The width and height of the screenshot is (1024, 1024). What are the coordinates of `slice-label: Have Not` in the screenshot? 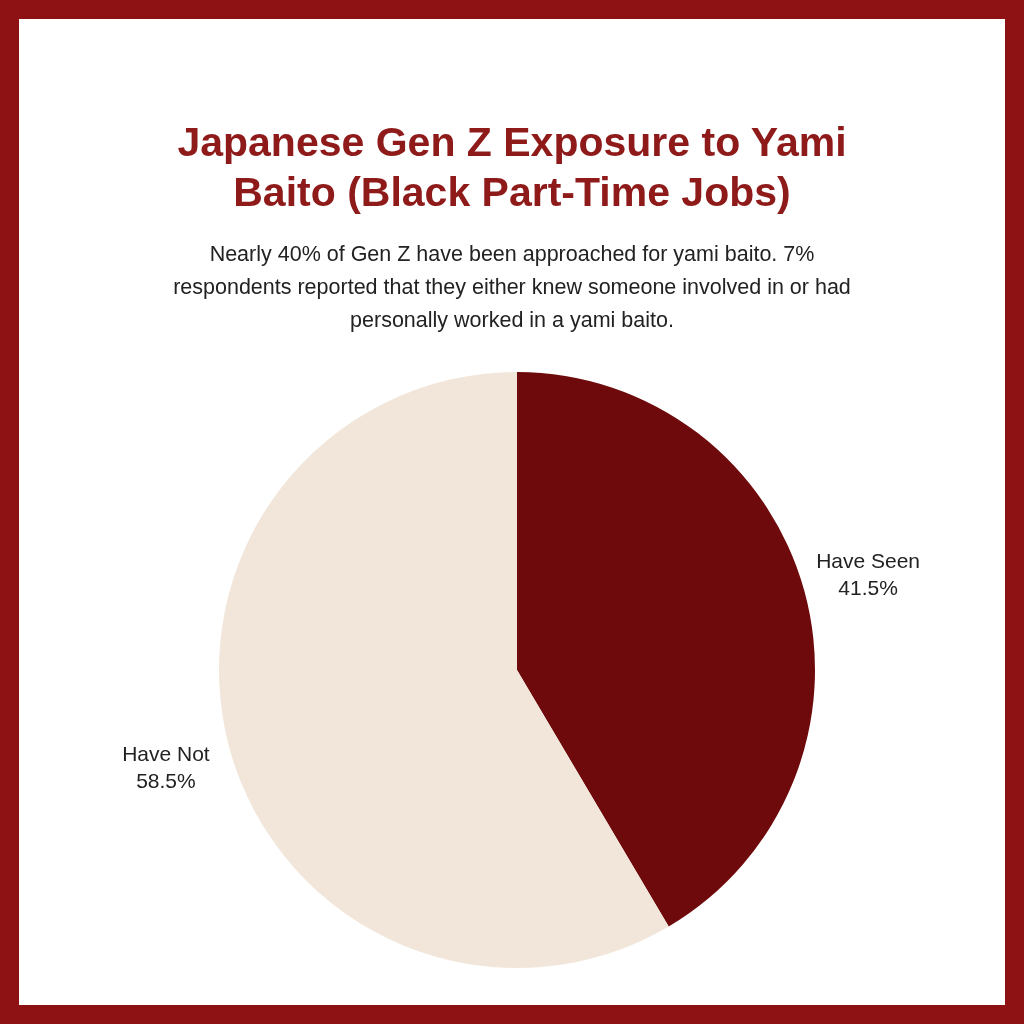 It's located at (166, 753).